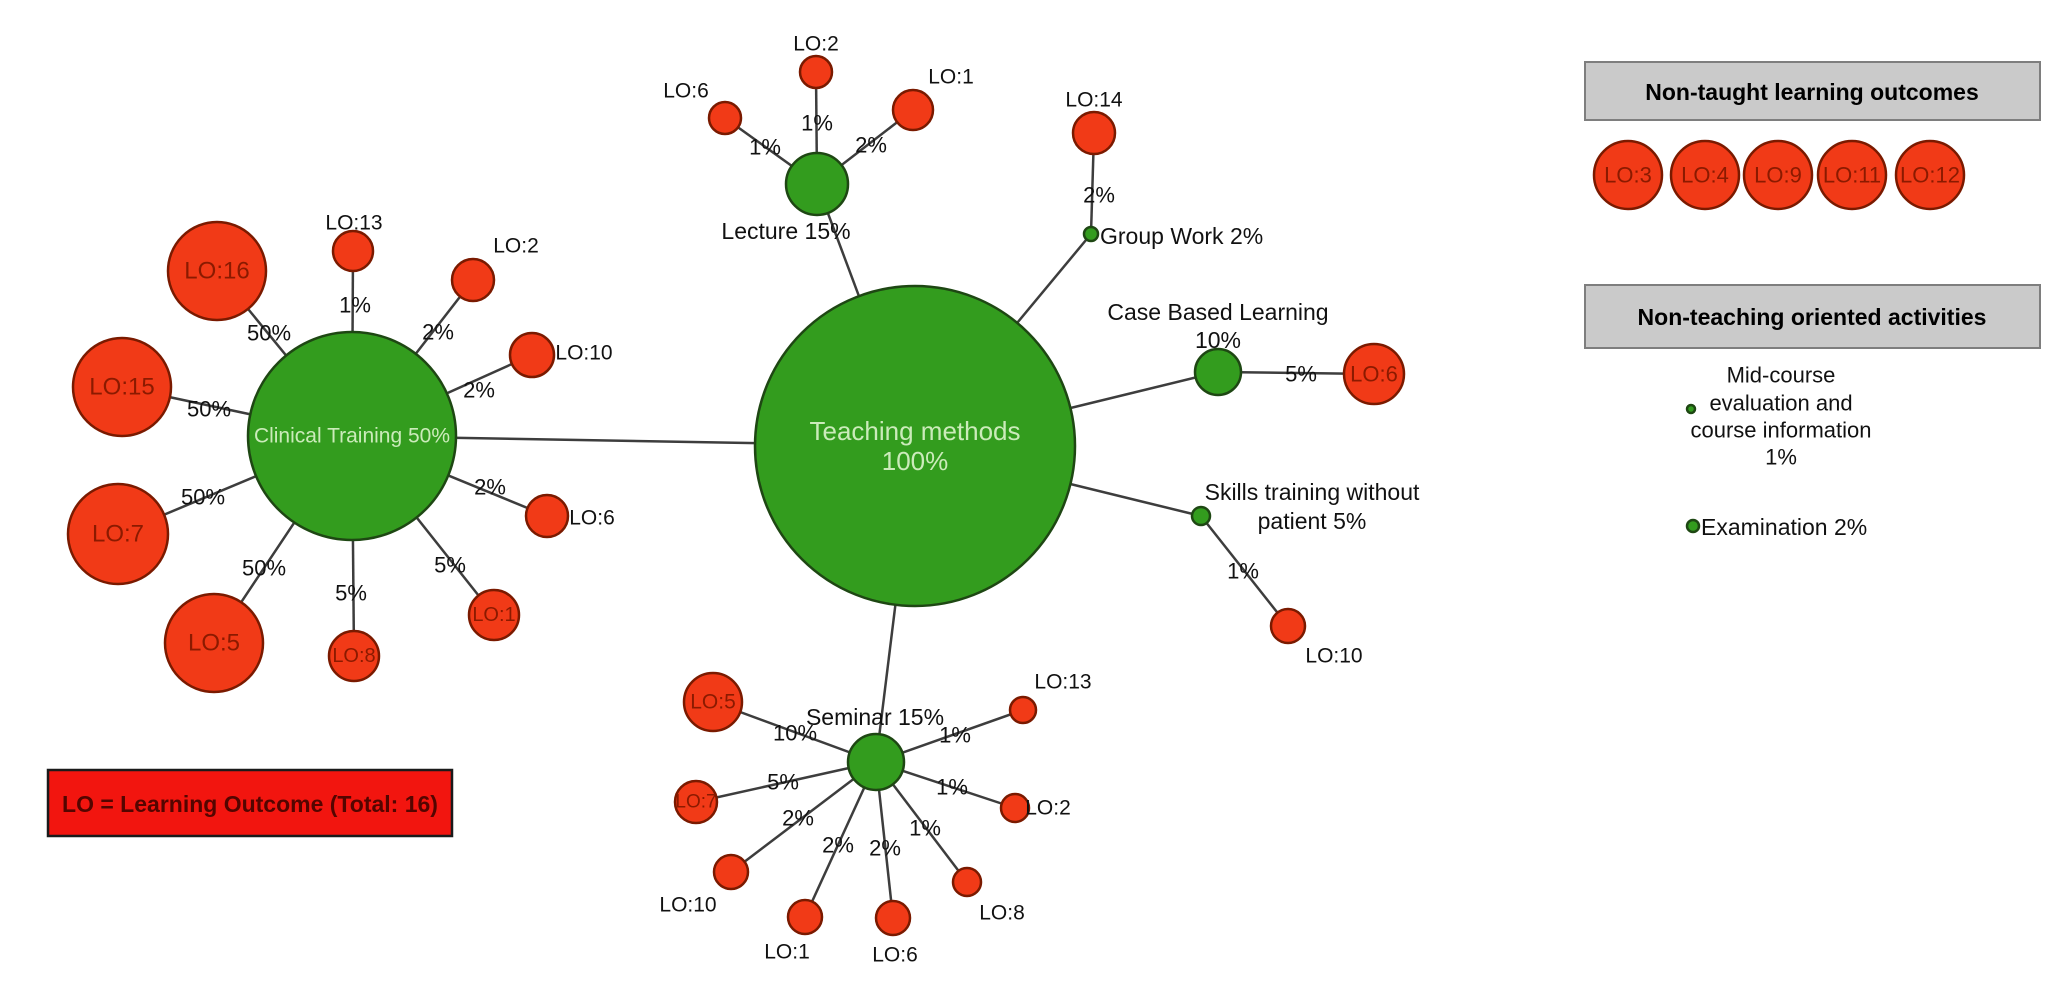 The image size is (2059, 1001). What do you see at coordinates (696, 802) in the screenshot?
I see `outcome-node-sm7` at bounding box center [696, 802].